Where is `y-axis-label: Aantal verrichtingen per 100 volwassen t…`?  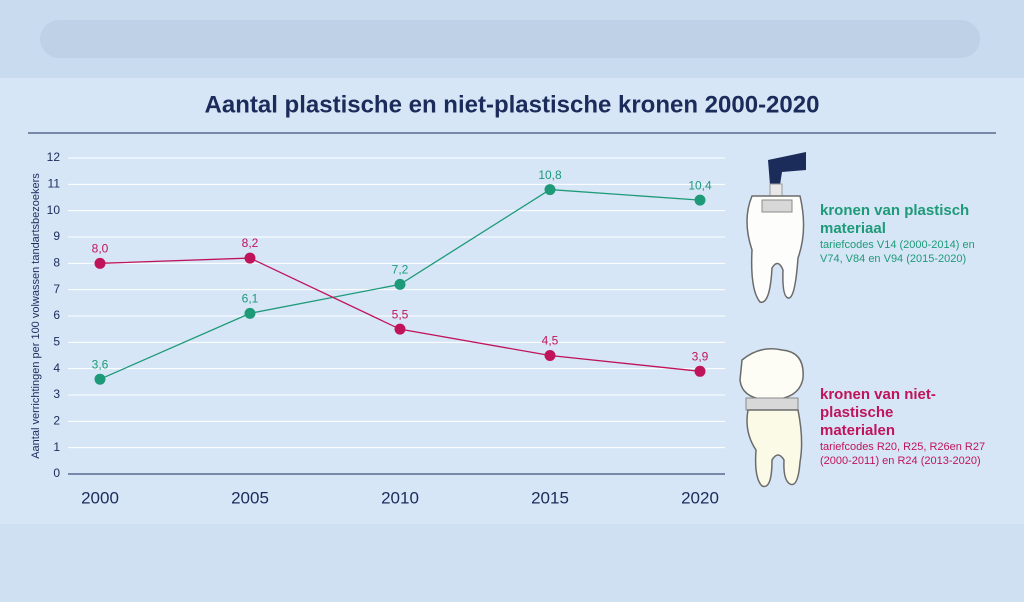
y-axis-label: Aantal verrichtingen per 100 volwassen t… is located at coordinates (36, 316).